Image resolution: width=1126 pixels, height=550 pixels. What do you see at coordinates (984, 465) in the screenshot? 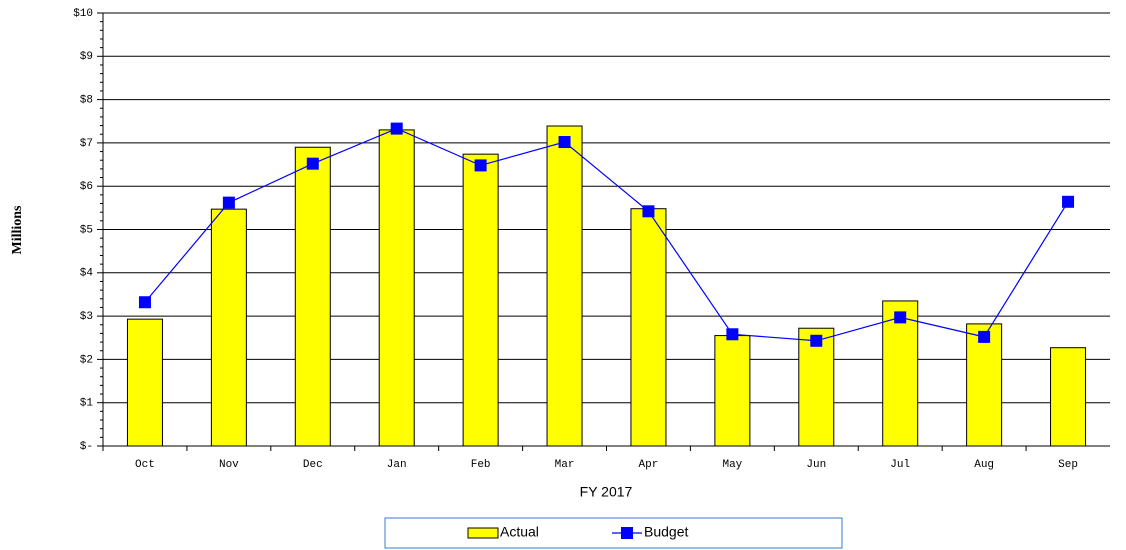
I see `x-tick-label: Aug` at bounding box center [984, 465].